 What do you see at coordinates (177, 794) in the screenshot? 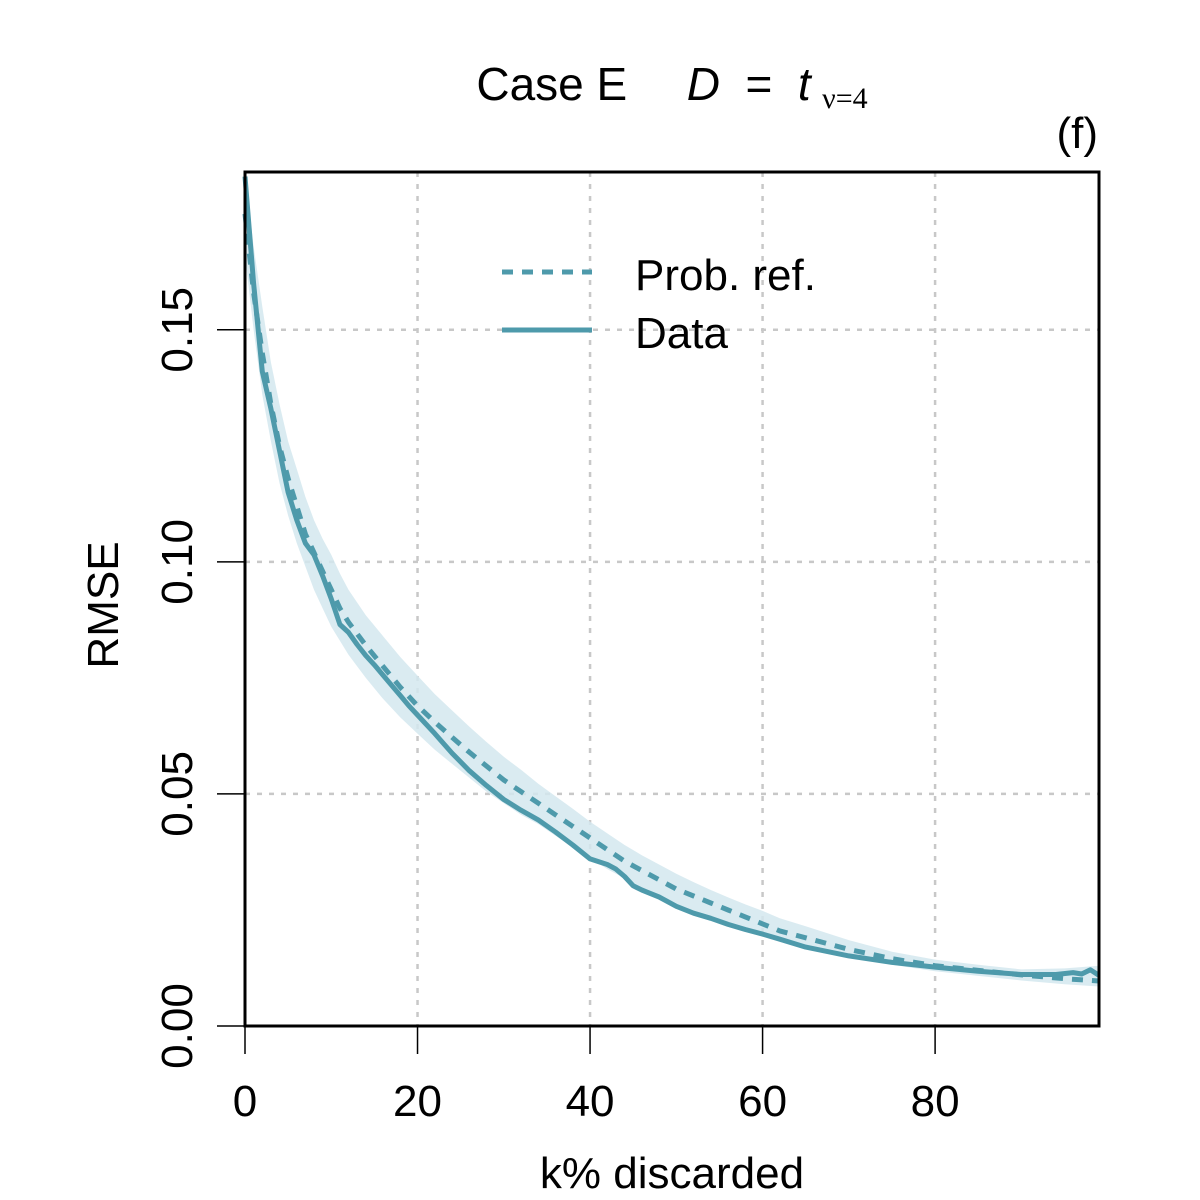
I see `y-tick-label-0.05: 0.05` at bounding box center [177, 794].